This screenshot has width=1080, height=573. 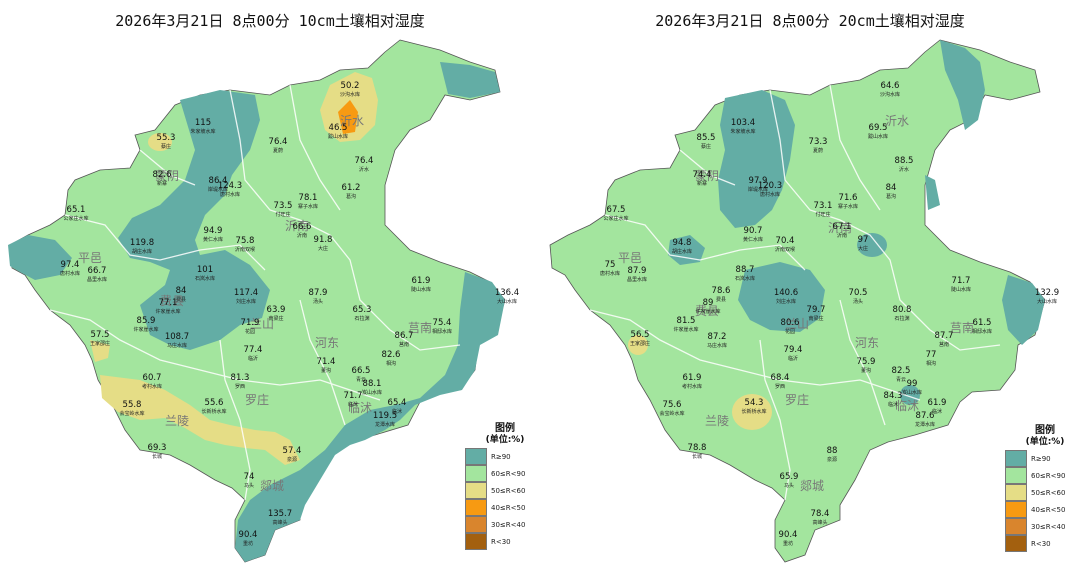 I want to click on station-value: 61.2, so click(x=351, y=188).